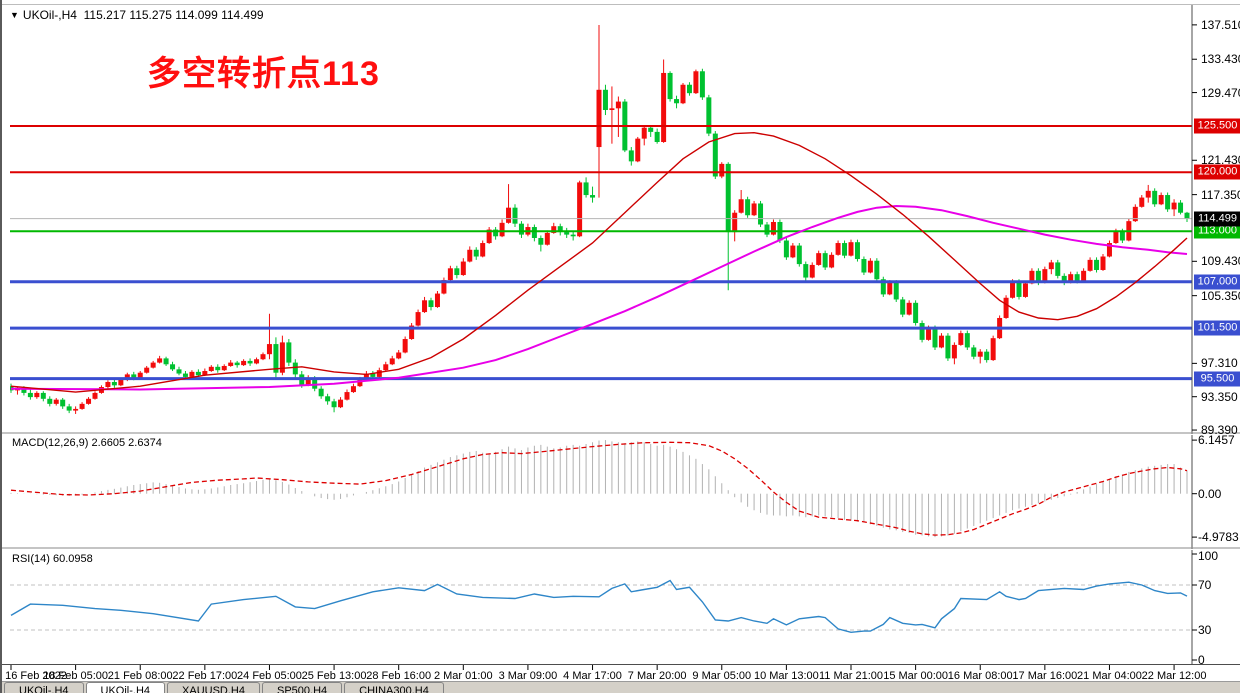  I want to click on price-grid-label: 89.390, so click(1219, 430).